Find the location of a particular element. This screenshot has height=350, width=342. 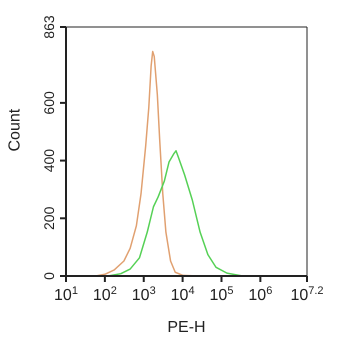

x-tick-label: 10$^{4}$ is located at coordinates (182, 294).